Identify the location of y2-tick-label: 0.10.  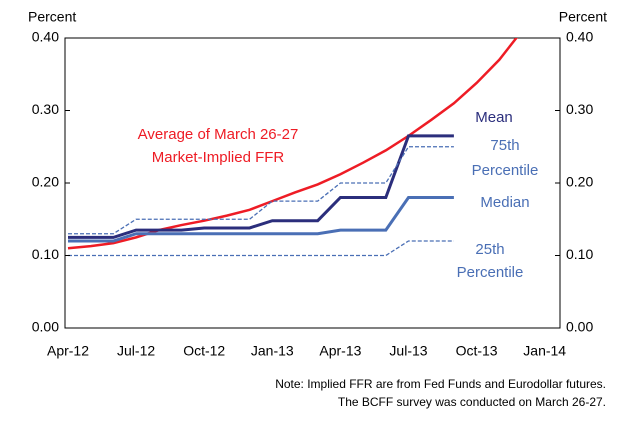
(579, 254).